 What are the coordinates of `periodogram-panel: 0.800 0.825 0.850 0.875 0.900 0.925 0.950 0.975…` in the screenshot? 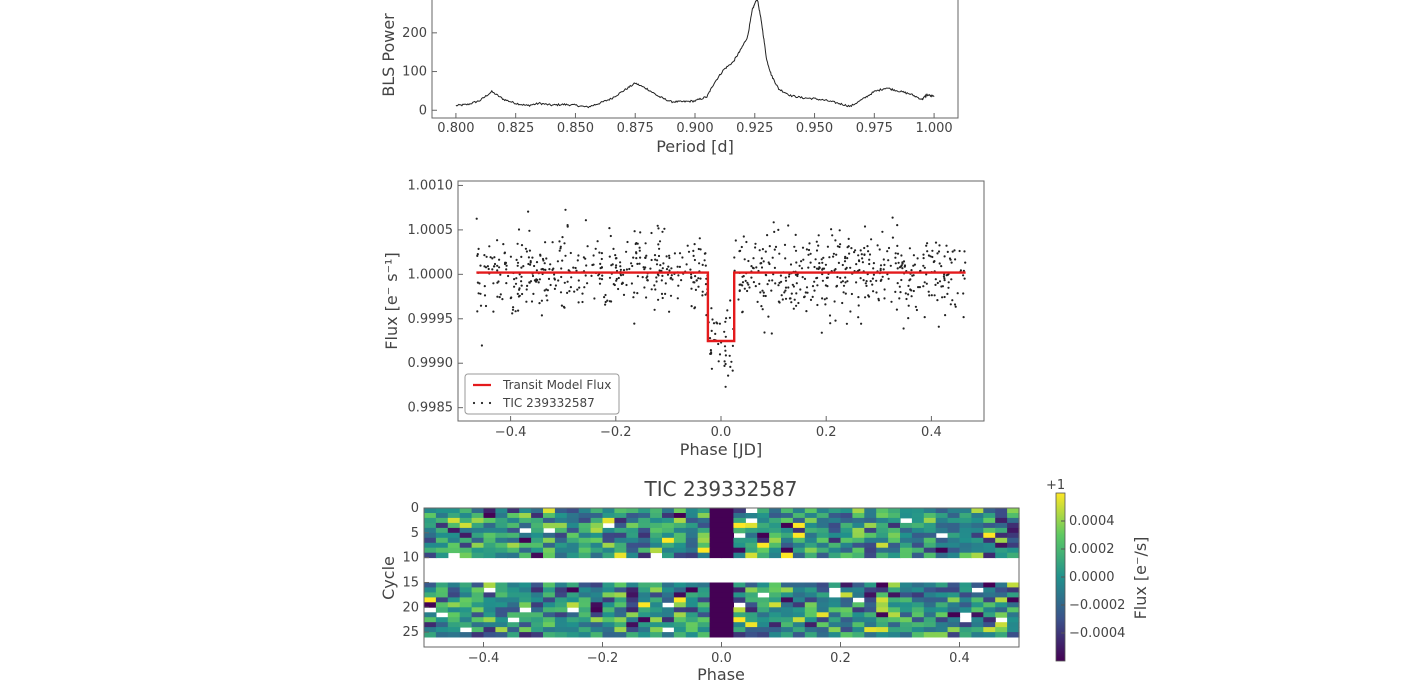 It's located at (669, 78).